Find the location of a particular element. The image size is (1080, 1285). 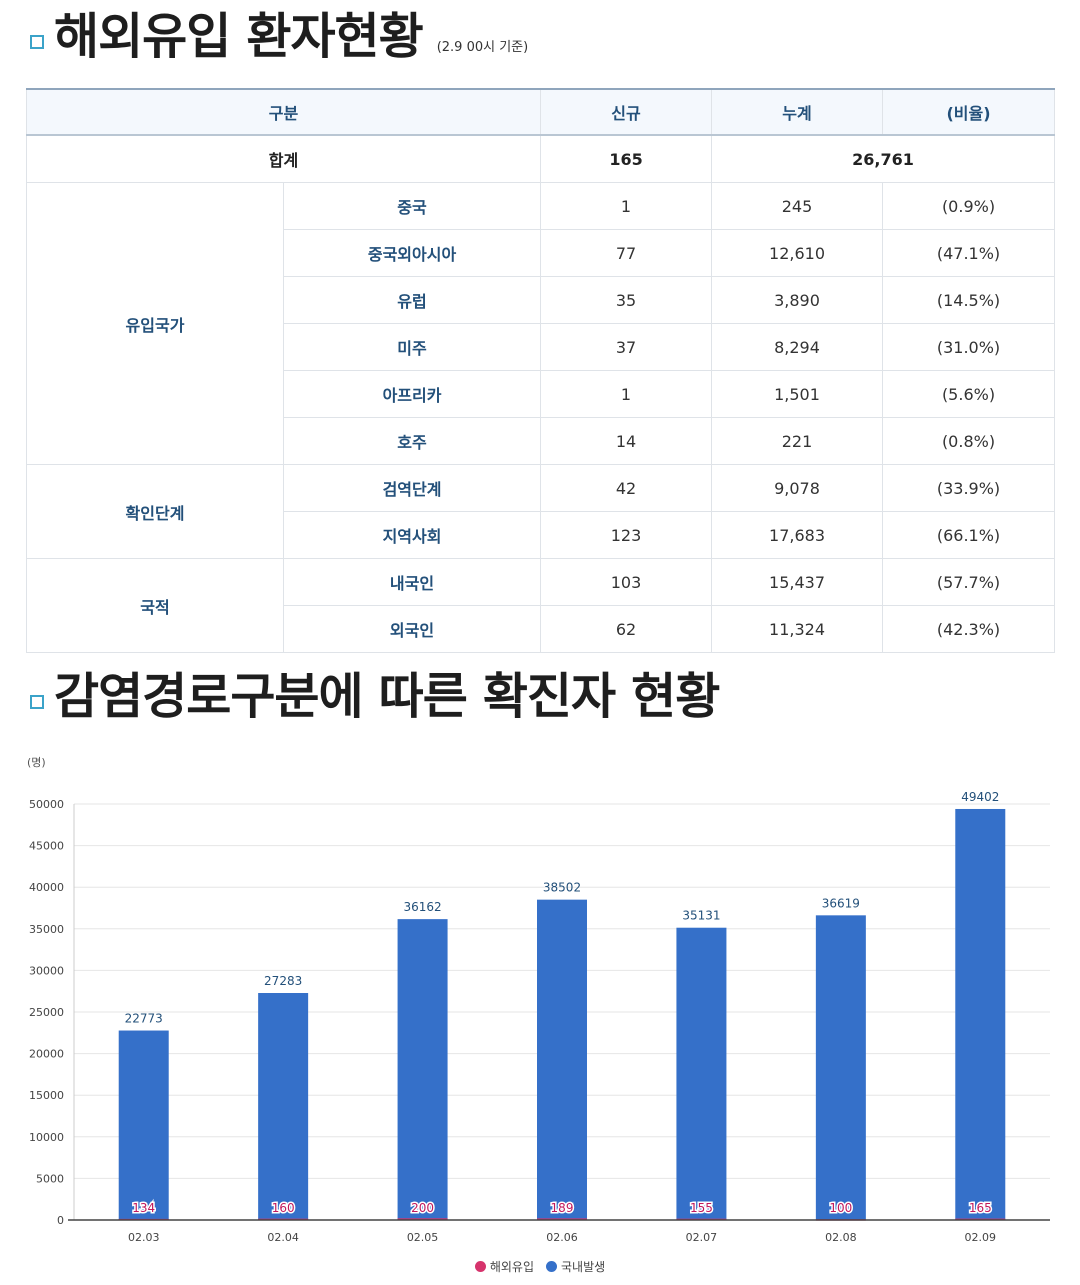

y-tick-label: 5000 is located at coordinates (50, 1178).